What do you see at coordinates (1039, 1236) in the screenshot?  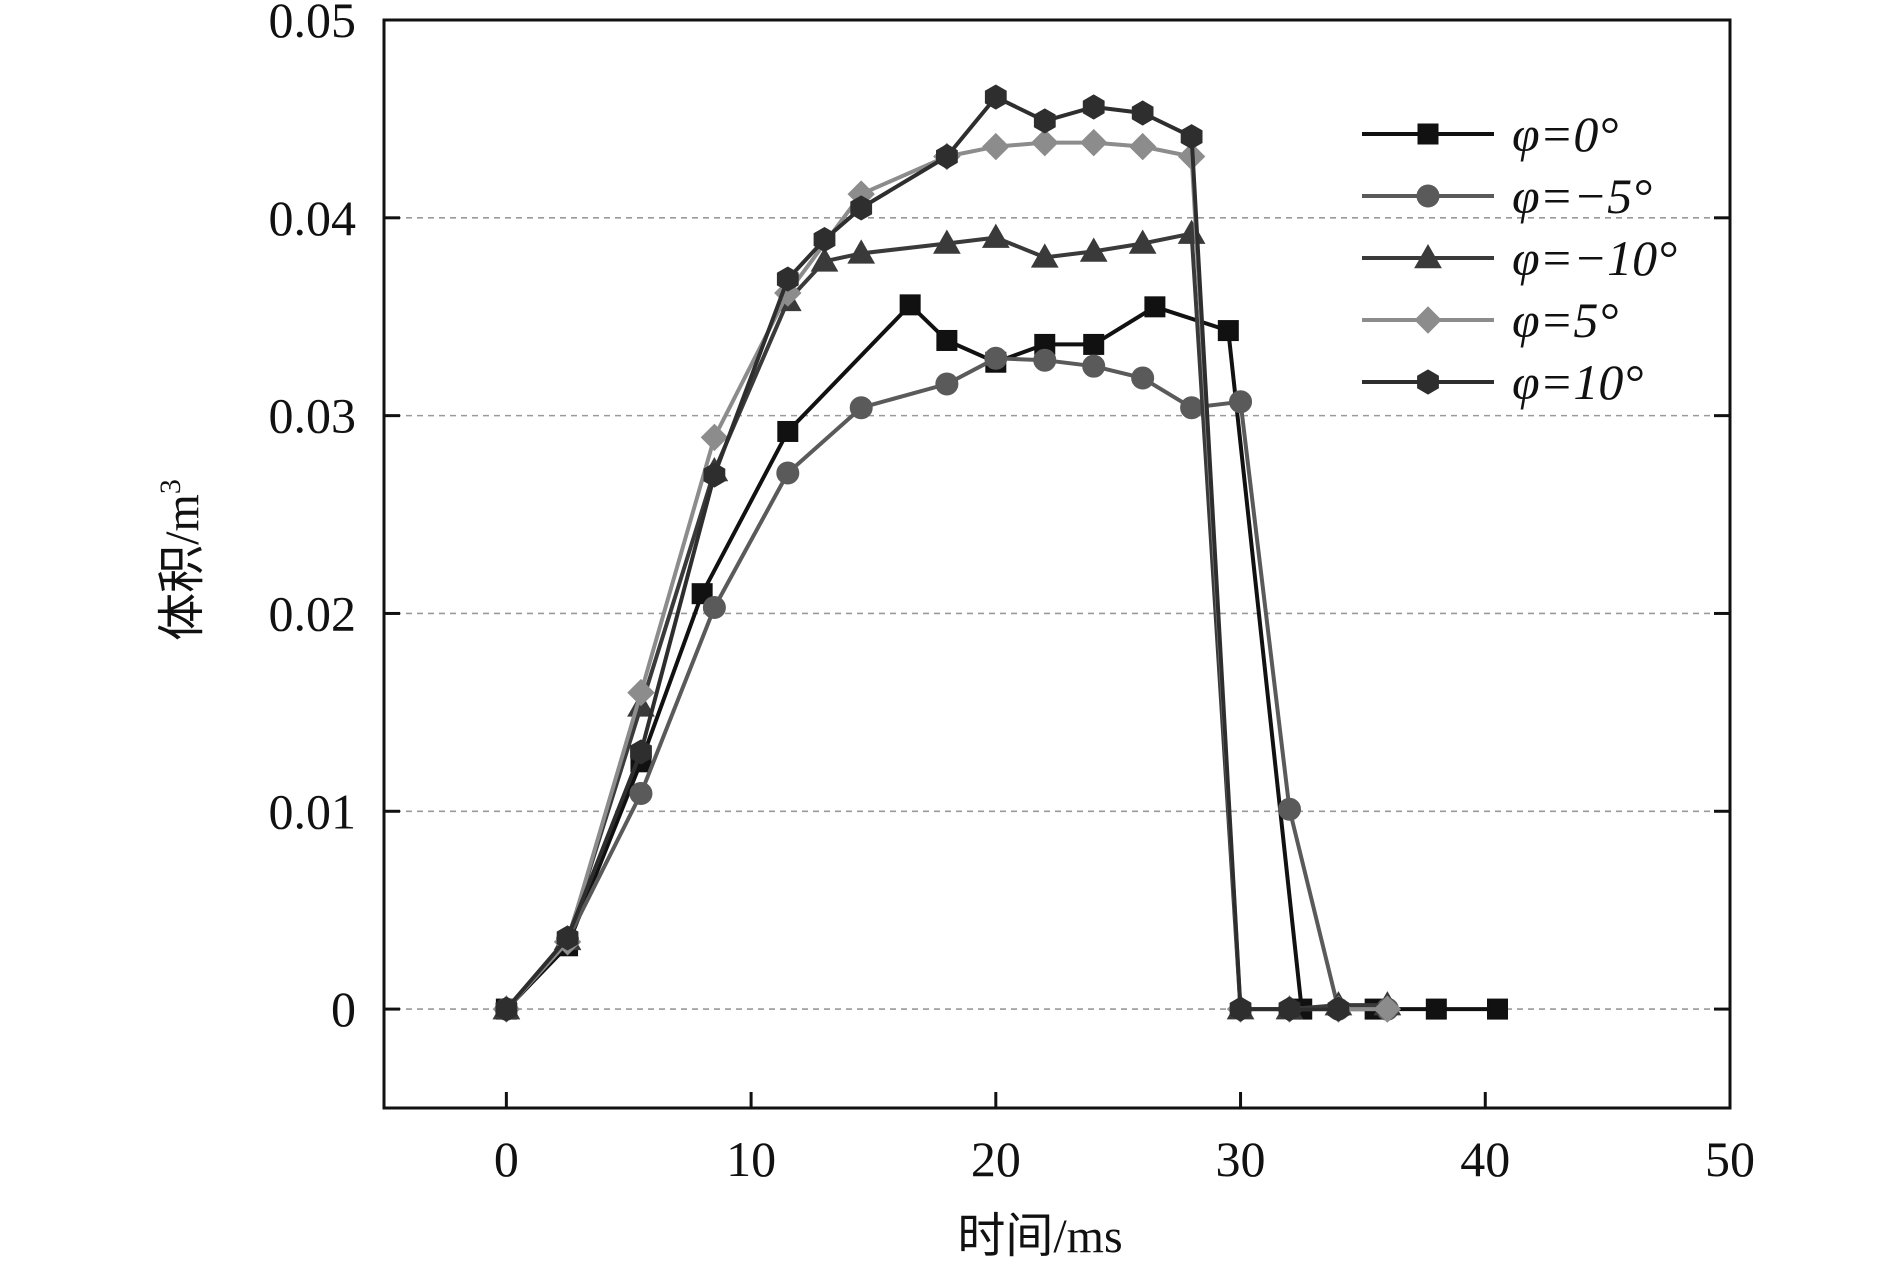 I see `x-axis-title: 时间/ms` at bounding box center [1039, 1236].